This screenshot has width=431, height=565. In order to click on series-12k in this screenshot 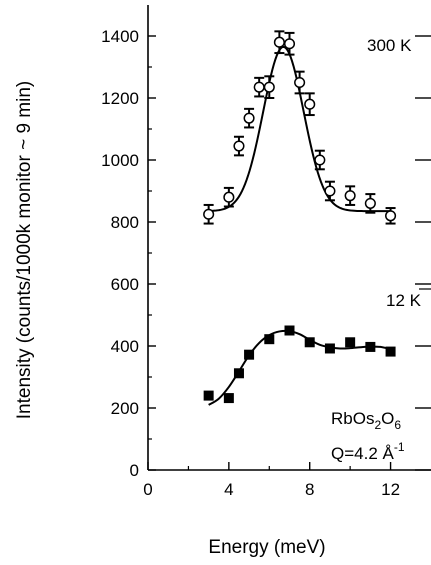, I will do `click(299, 364)`.